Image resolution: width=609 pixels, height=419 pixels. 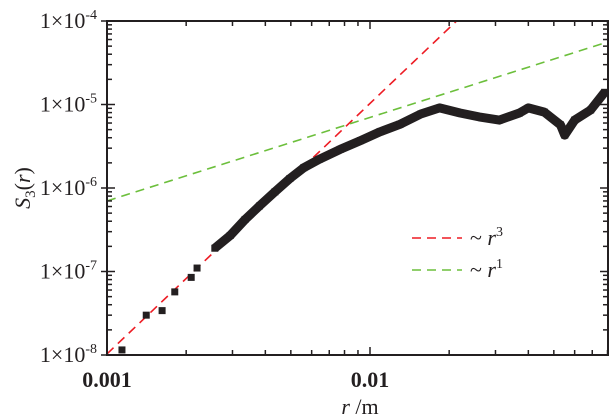 What do you see at coordinates (68, 271) in the screenshot?
I see `y-tick-label: 1×10⁻⁷` at bounding box center [68, 271].